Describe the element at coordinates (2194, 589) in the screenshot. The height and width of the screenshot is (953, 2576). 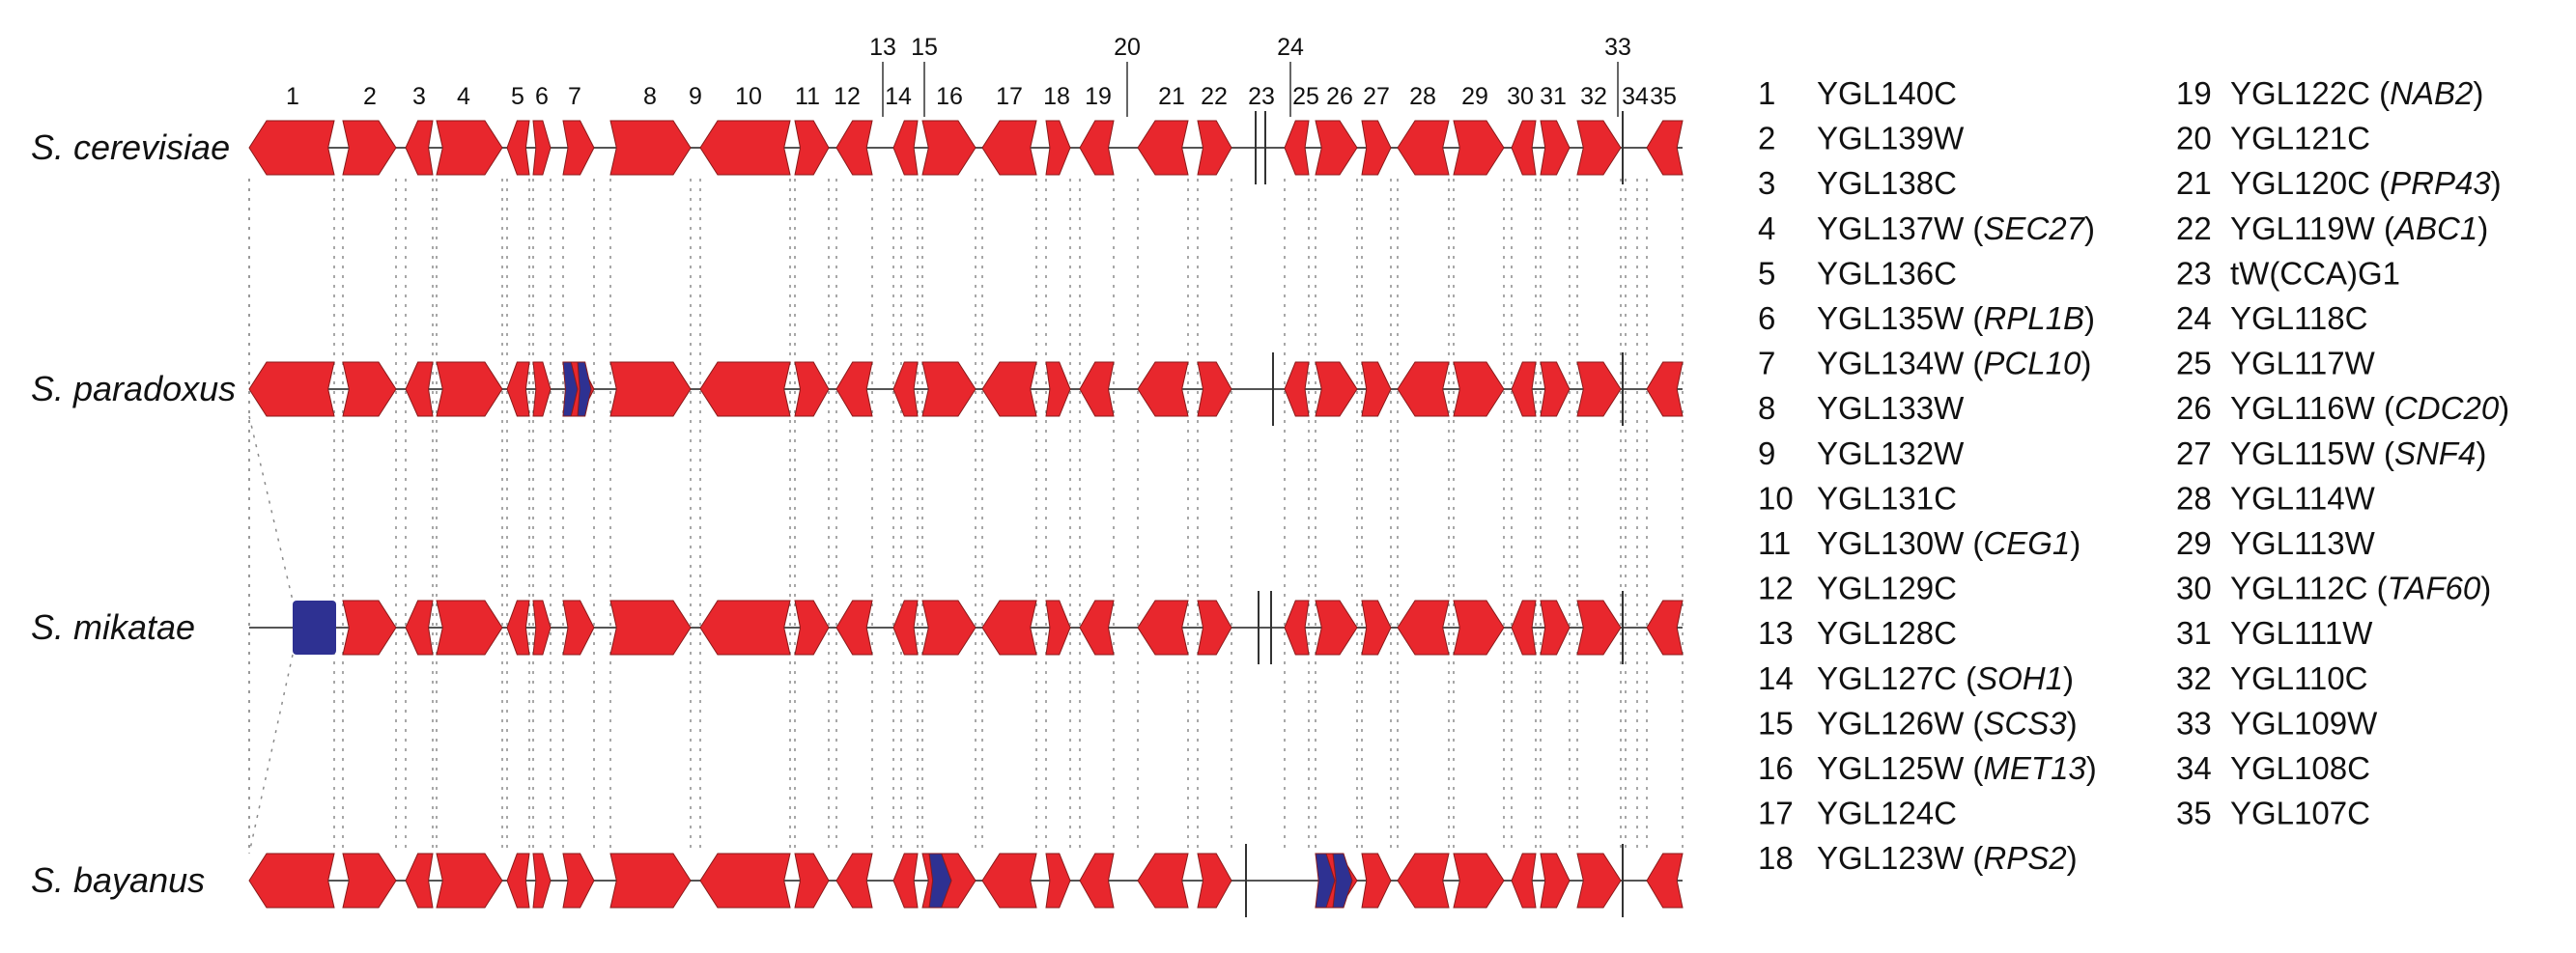
I see `legend-number-30: 30` at that location.